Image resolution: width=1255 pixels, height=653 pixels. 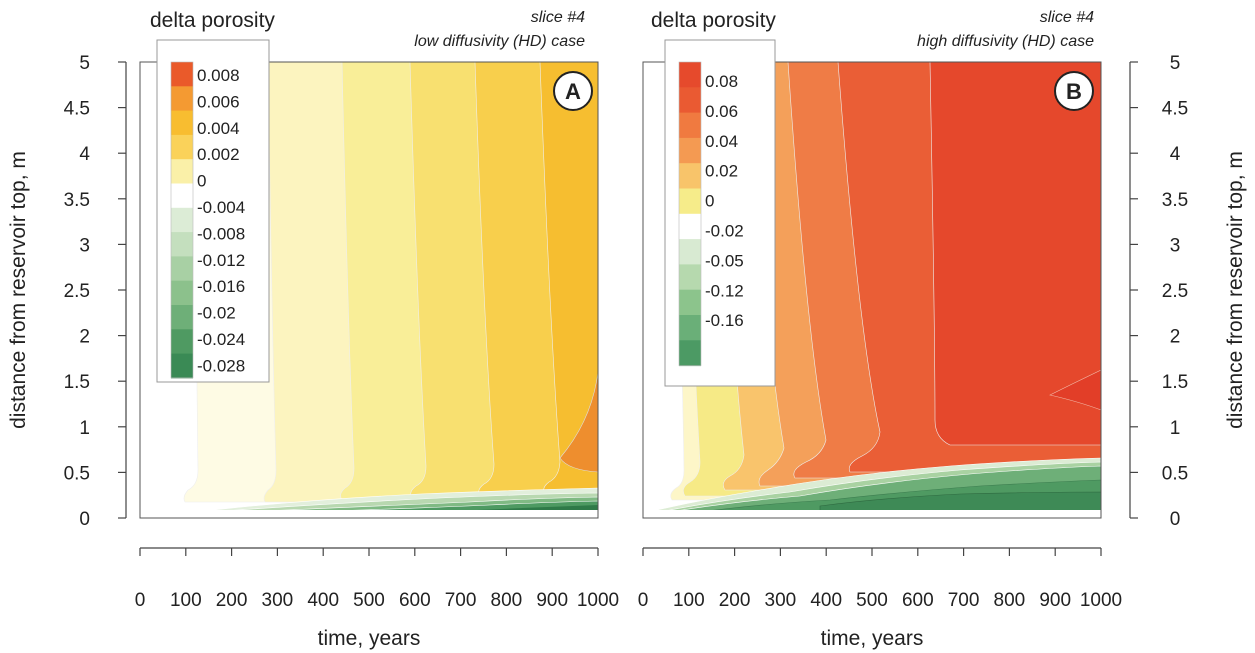 What do you see at coordinates (1235, 290) in the screenshot?
I see `panel-b-y-axis-label: distance from reservoir top, m` at bounding box center [1235, 290].